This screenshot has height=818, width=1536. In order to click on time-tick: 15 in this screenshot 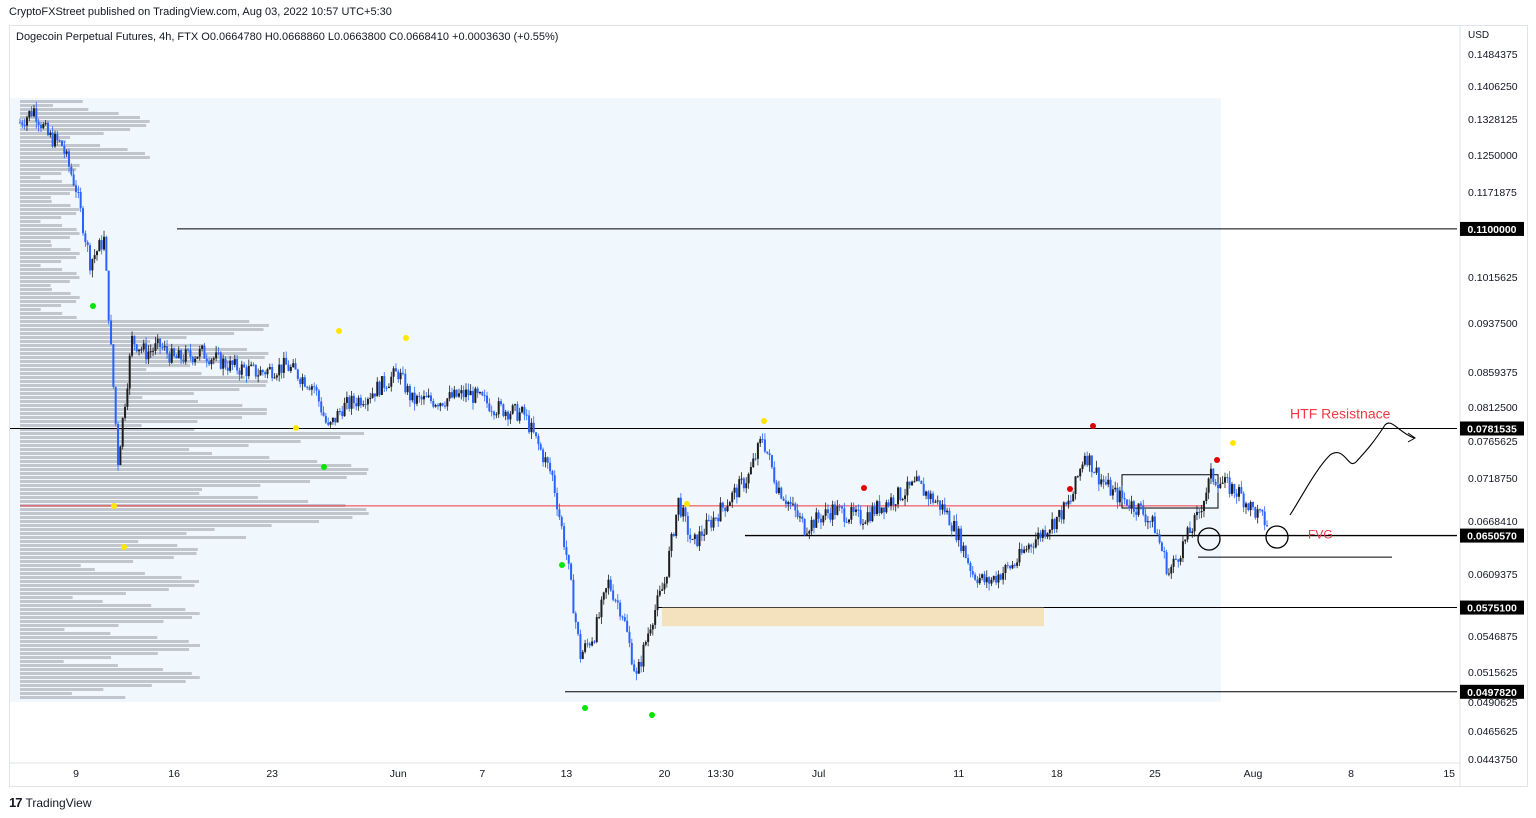, I will do `click(1449, 774)`.